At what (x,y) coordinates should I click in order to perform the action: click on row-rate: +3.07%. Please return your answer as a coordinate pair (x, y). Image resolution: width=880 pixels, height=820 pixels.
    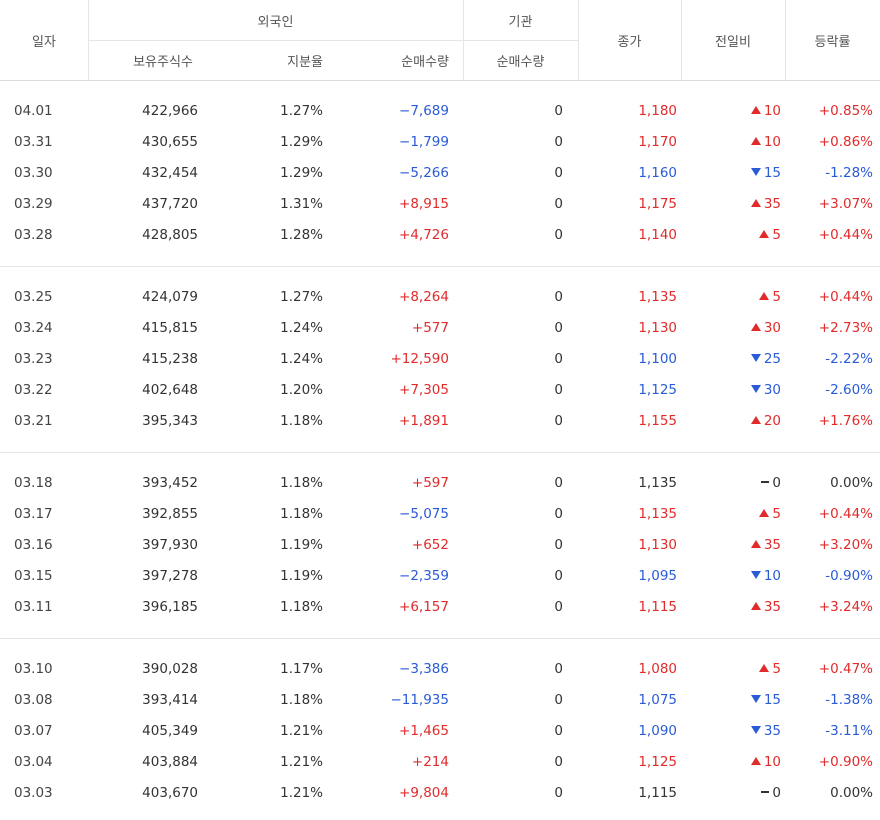
    Looking at the image, I should click on (845, 204).